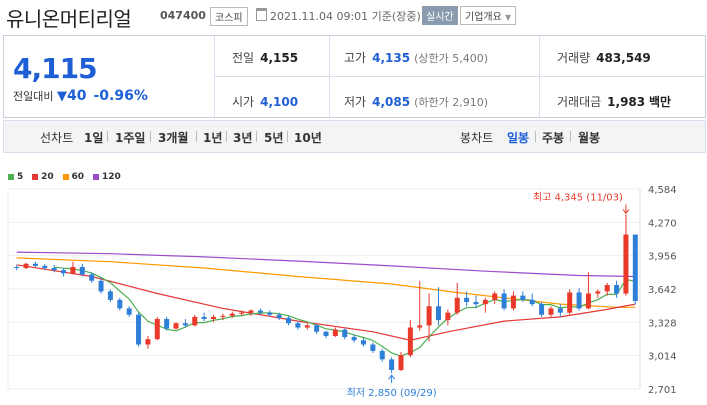 Image resolution: width=707 pixels, height=405 pixels. What do you see at coordinates (451, 102) in the screenshot?
I see `lower-limit: (하한가 2,910)` at bounding box center [451, 102].